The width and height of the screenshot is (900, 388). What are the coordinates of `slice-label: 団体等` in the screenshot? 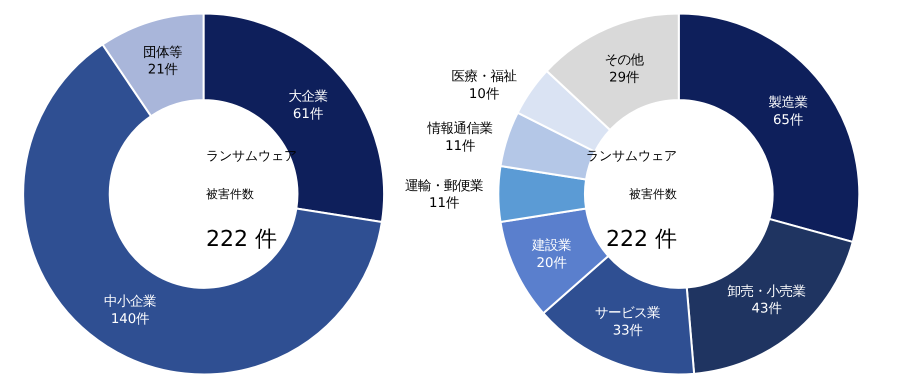 It's located at (162, 52).